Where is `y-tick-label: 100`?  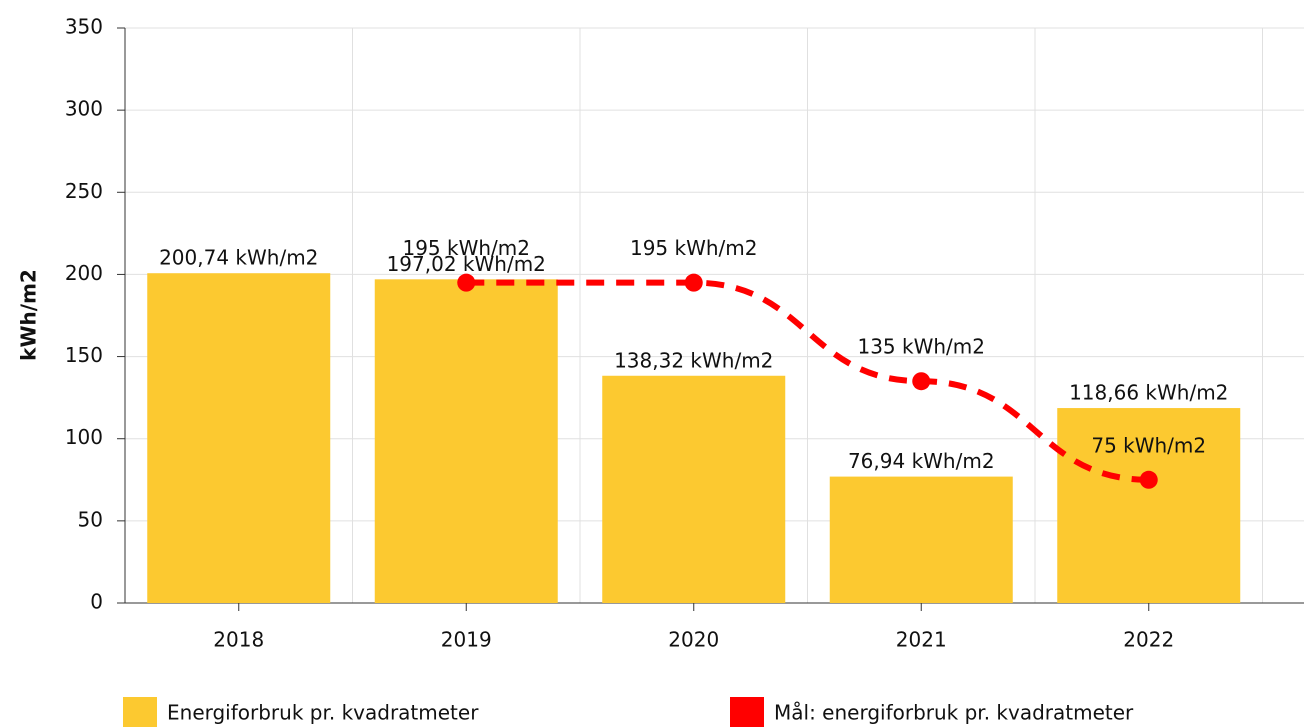 y-tick-label: 100 is located at coordinates (84, 437).